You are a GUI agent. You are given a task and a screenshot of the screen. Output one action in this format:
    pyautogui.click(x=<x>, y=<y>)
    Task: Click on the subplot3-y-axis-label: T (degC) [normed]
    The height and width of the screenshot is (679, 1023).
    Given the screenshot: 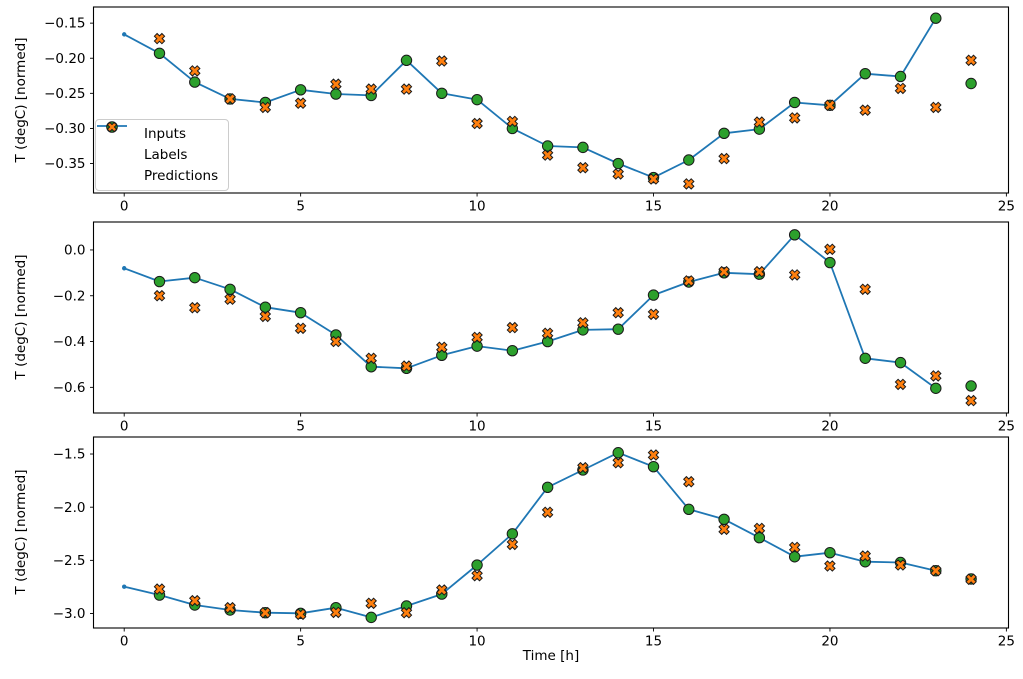 What is the action you would take?
    pyautogui.click(x=21, y=532)
    